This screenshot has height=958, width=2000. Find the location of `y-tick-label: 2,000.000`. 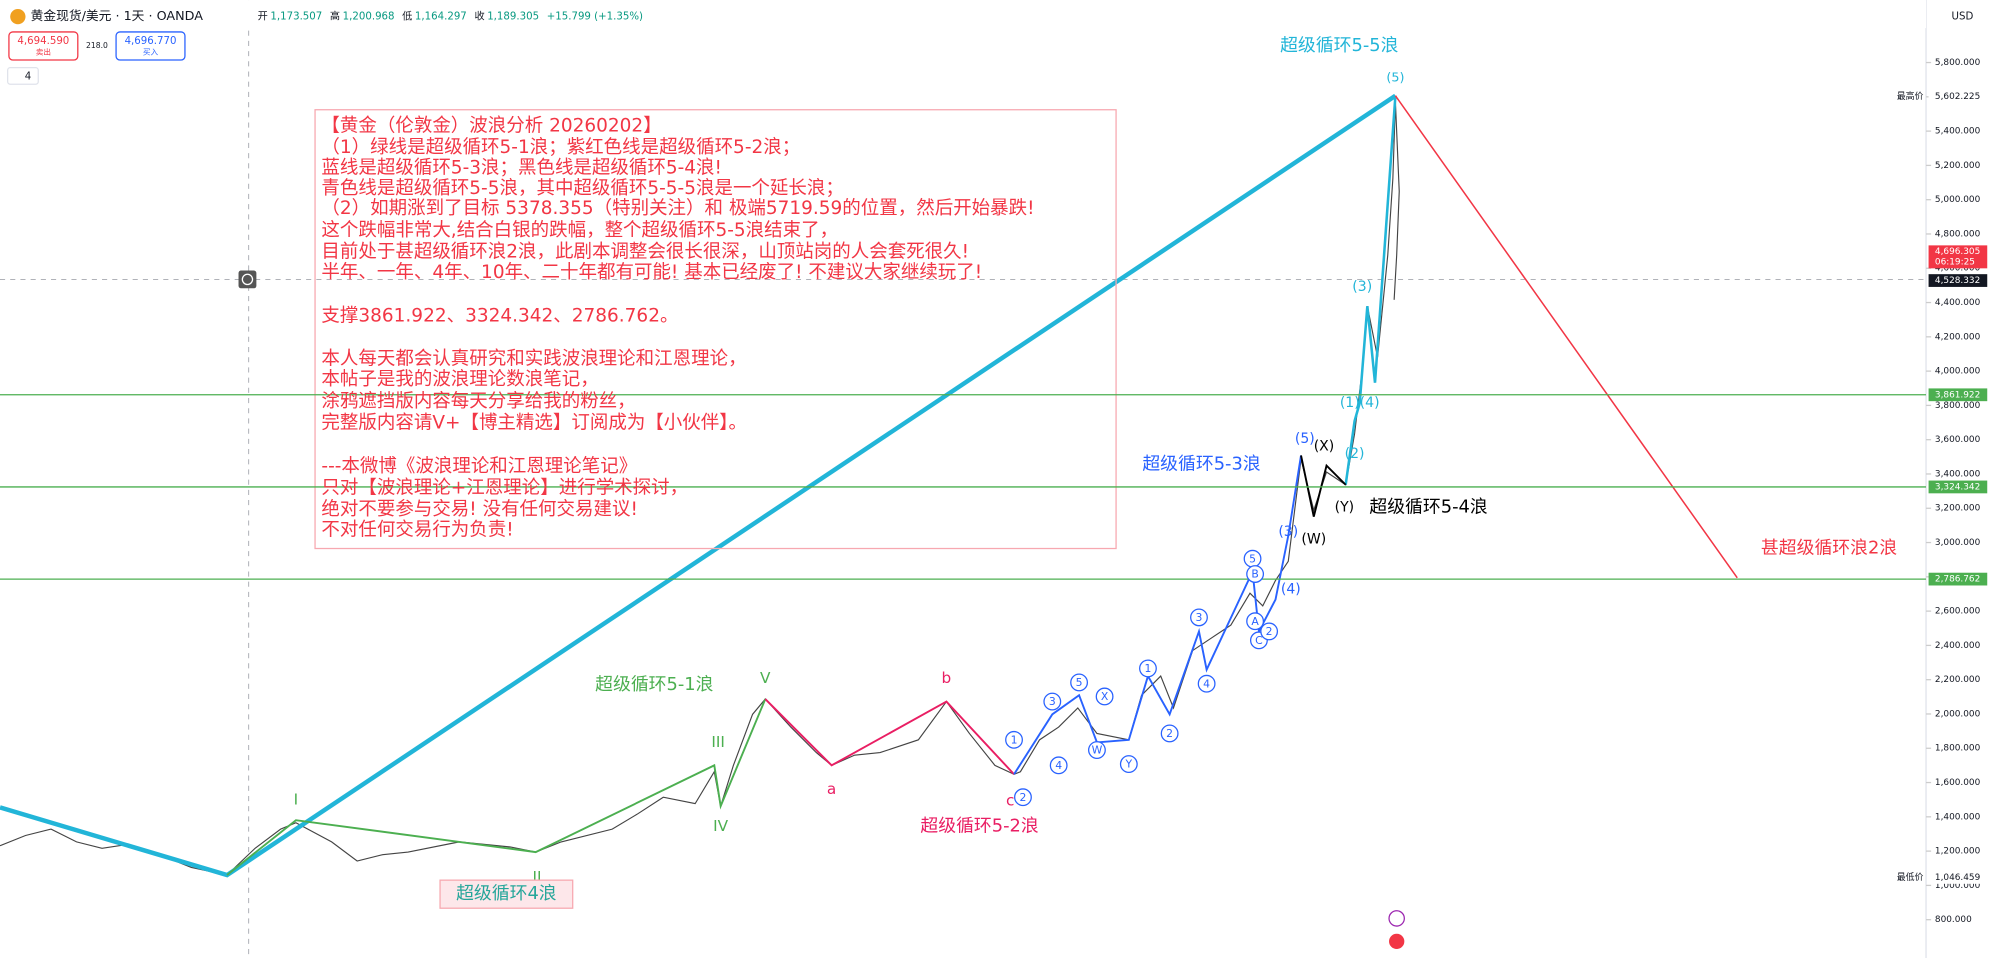

y-tick-label: 2,000.000 is located at coordinates (1958, 714).